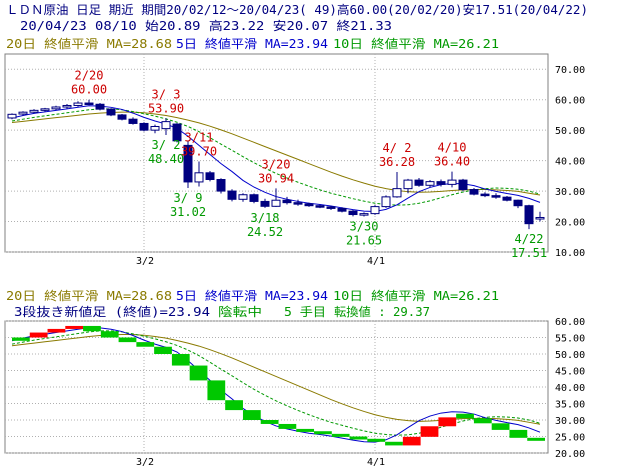  What do you see at coordinates (416, 295) in the screenshot?
I see `lower-legend-ma10: 10日 終値平滑 MA=26.21` at bounding box center [416, 295].